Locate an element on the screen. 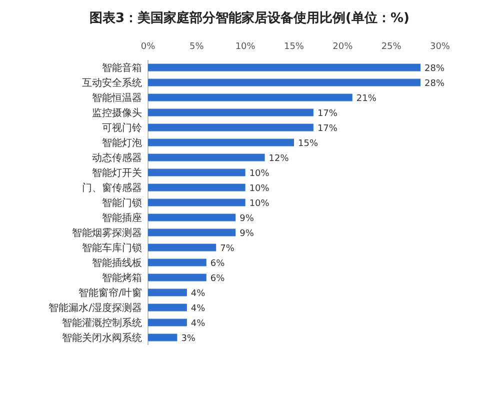  y-tick-label: 监控摄像头 is located at coordinates (117, 113).